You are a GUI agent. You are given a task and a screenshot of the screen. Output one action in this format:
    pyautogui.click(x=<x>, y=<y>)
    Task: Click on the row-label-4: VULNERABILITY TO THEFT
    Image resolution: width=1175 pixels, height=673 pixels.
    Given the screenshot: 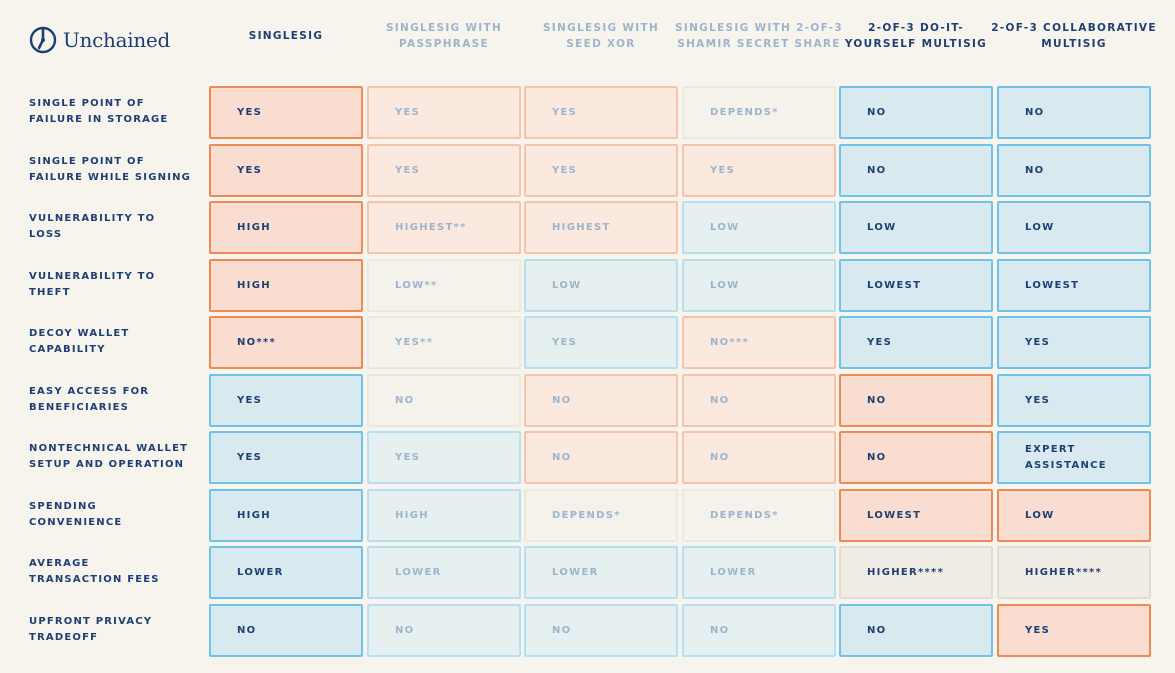 What is the action you would take?
    pyautogui.click(x=92, y=284)
    